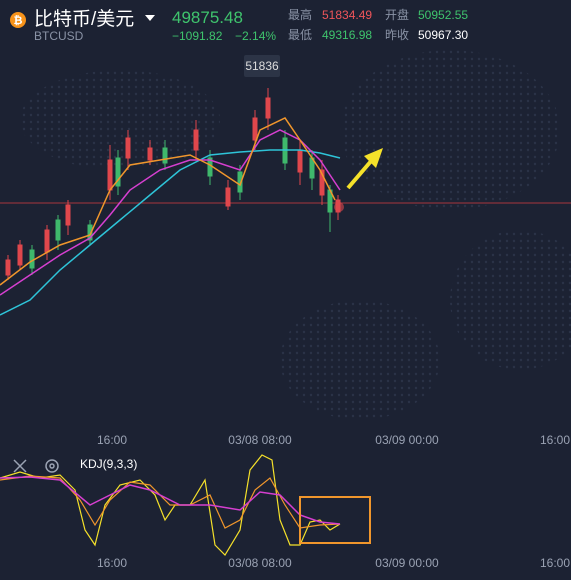 Image resolution: width=571 pixels, height=580 pixels. Describe the element at coordinates (364, 169) in the screenshot. I see `annotation-arrow` at that location.